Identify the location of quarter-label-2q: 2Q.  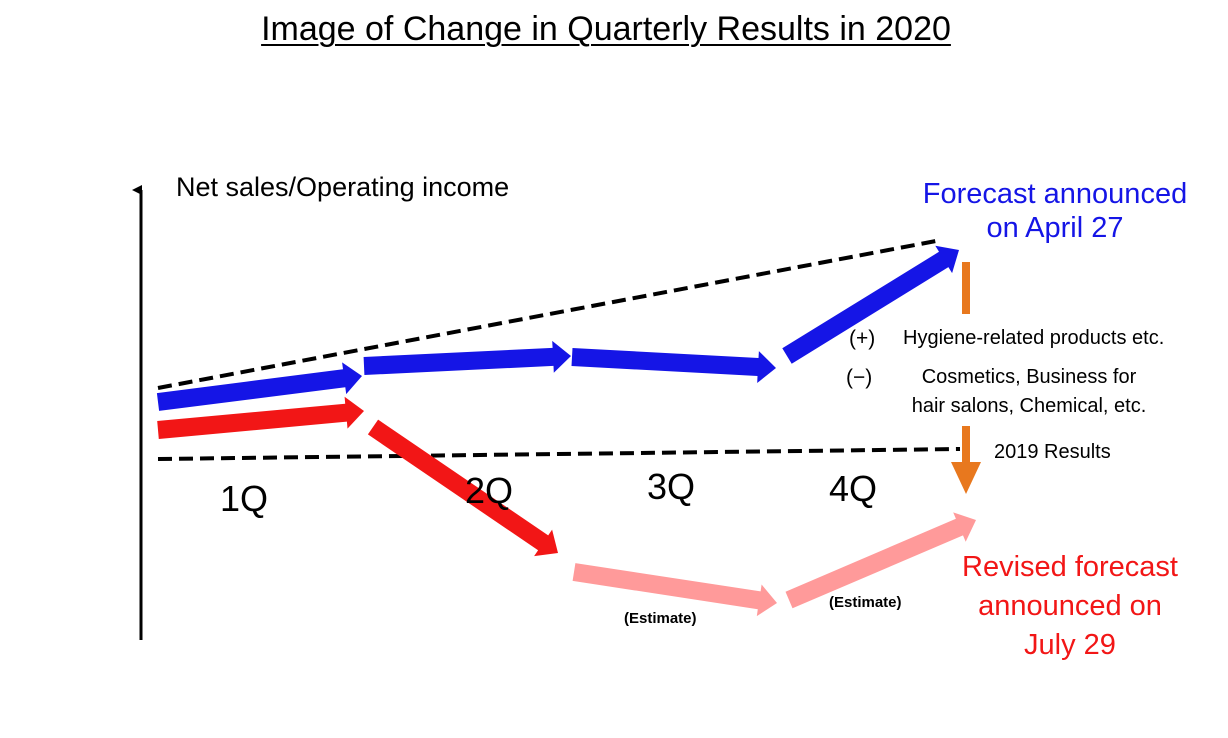
(489, 490).